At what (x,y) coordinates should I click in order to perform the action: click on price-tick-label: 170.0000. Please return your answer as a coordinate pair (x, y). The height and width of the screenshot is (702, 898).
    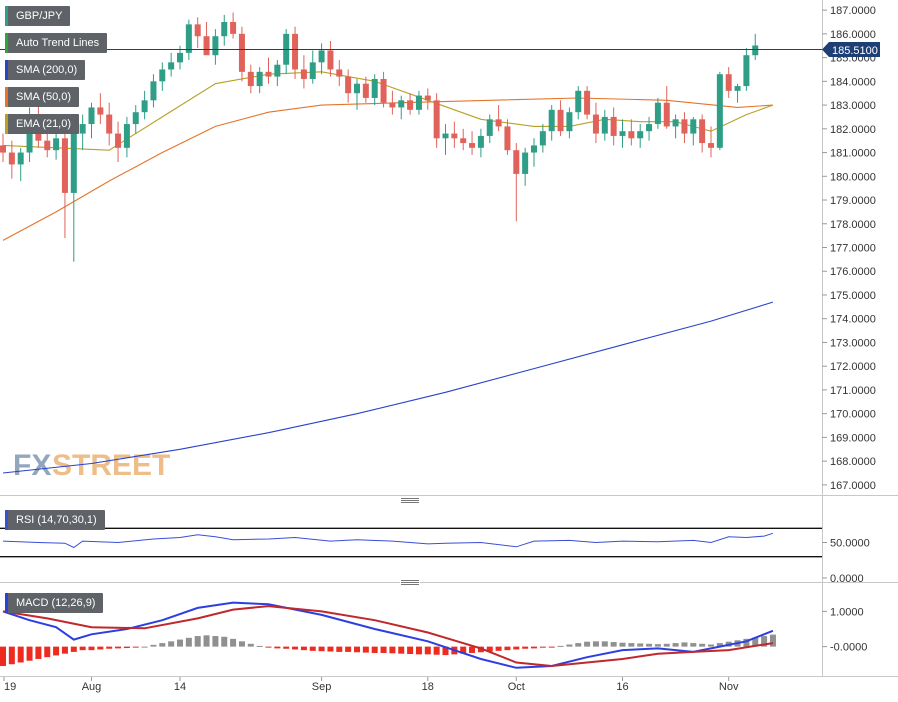
    Looking at the image, I should click on (853, 415).